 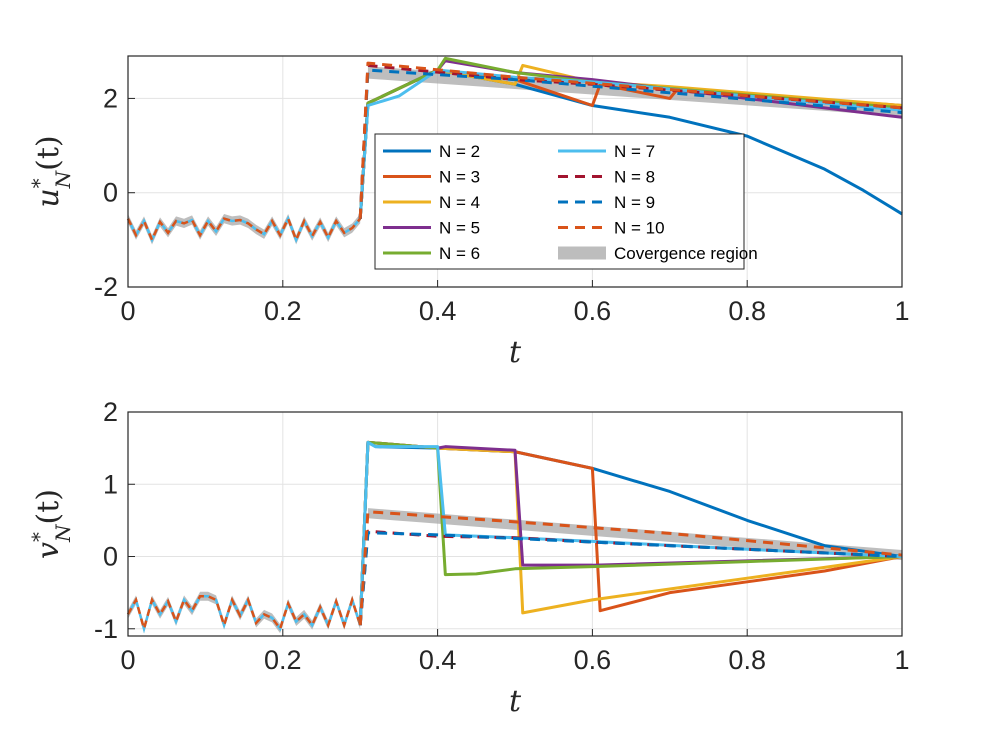 I want to click on legend-label-9: Covergence region, so click(x=686, y=253).